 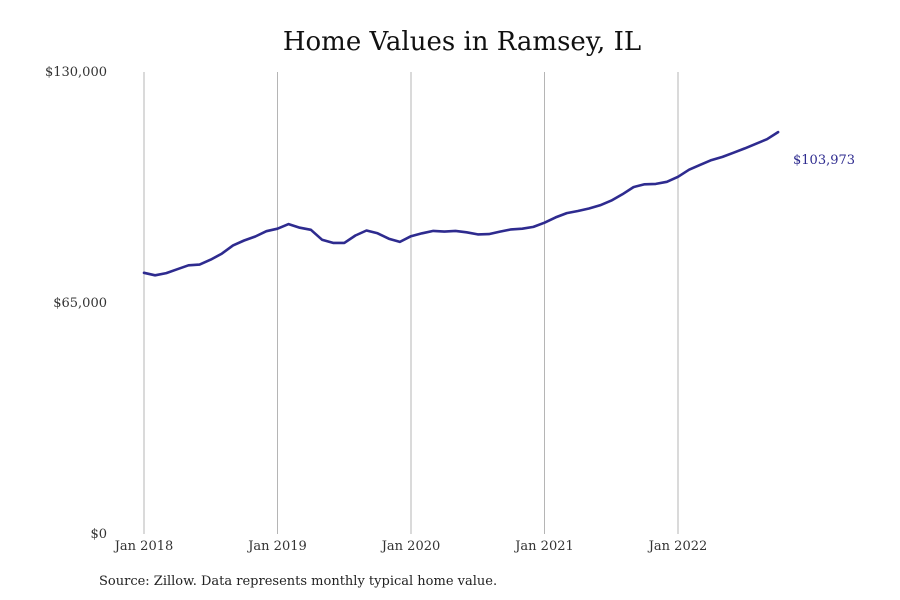 What do you see at coordinates (143, 546) in the screenshot?
I see `x-tick-label: Jan 2018` at bounding box center [143, 546].